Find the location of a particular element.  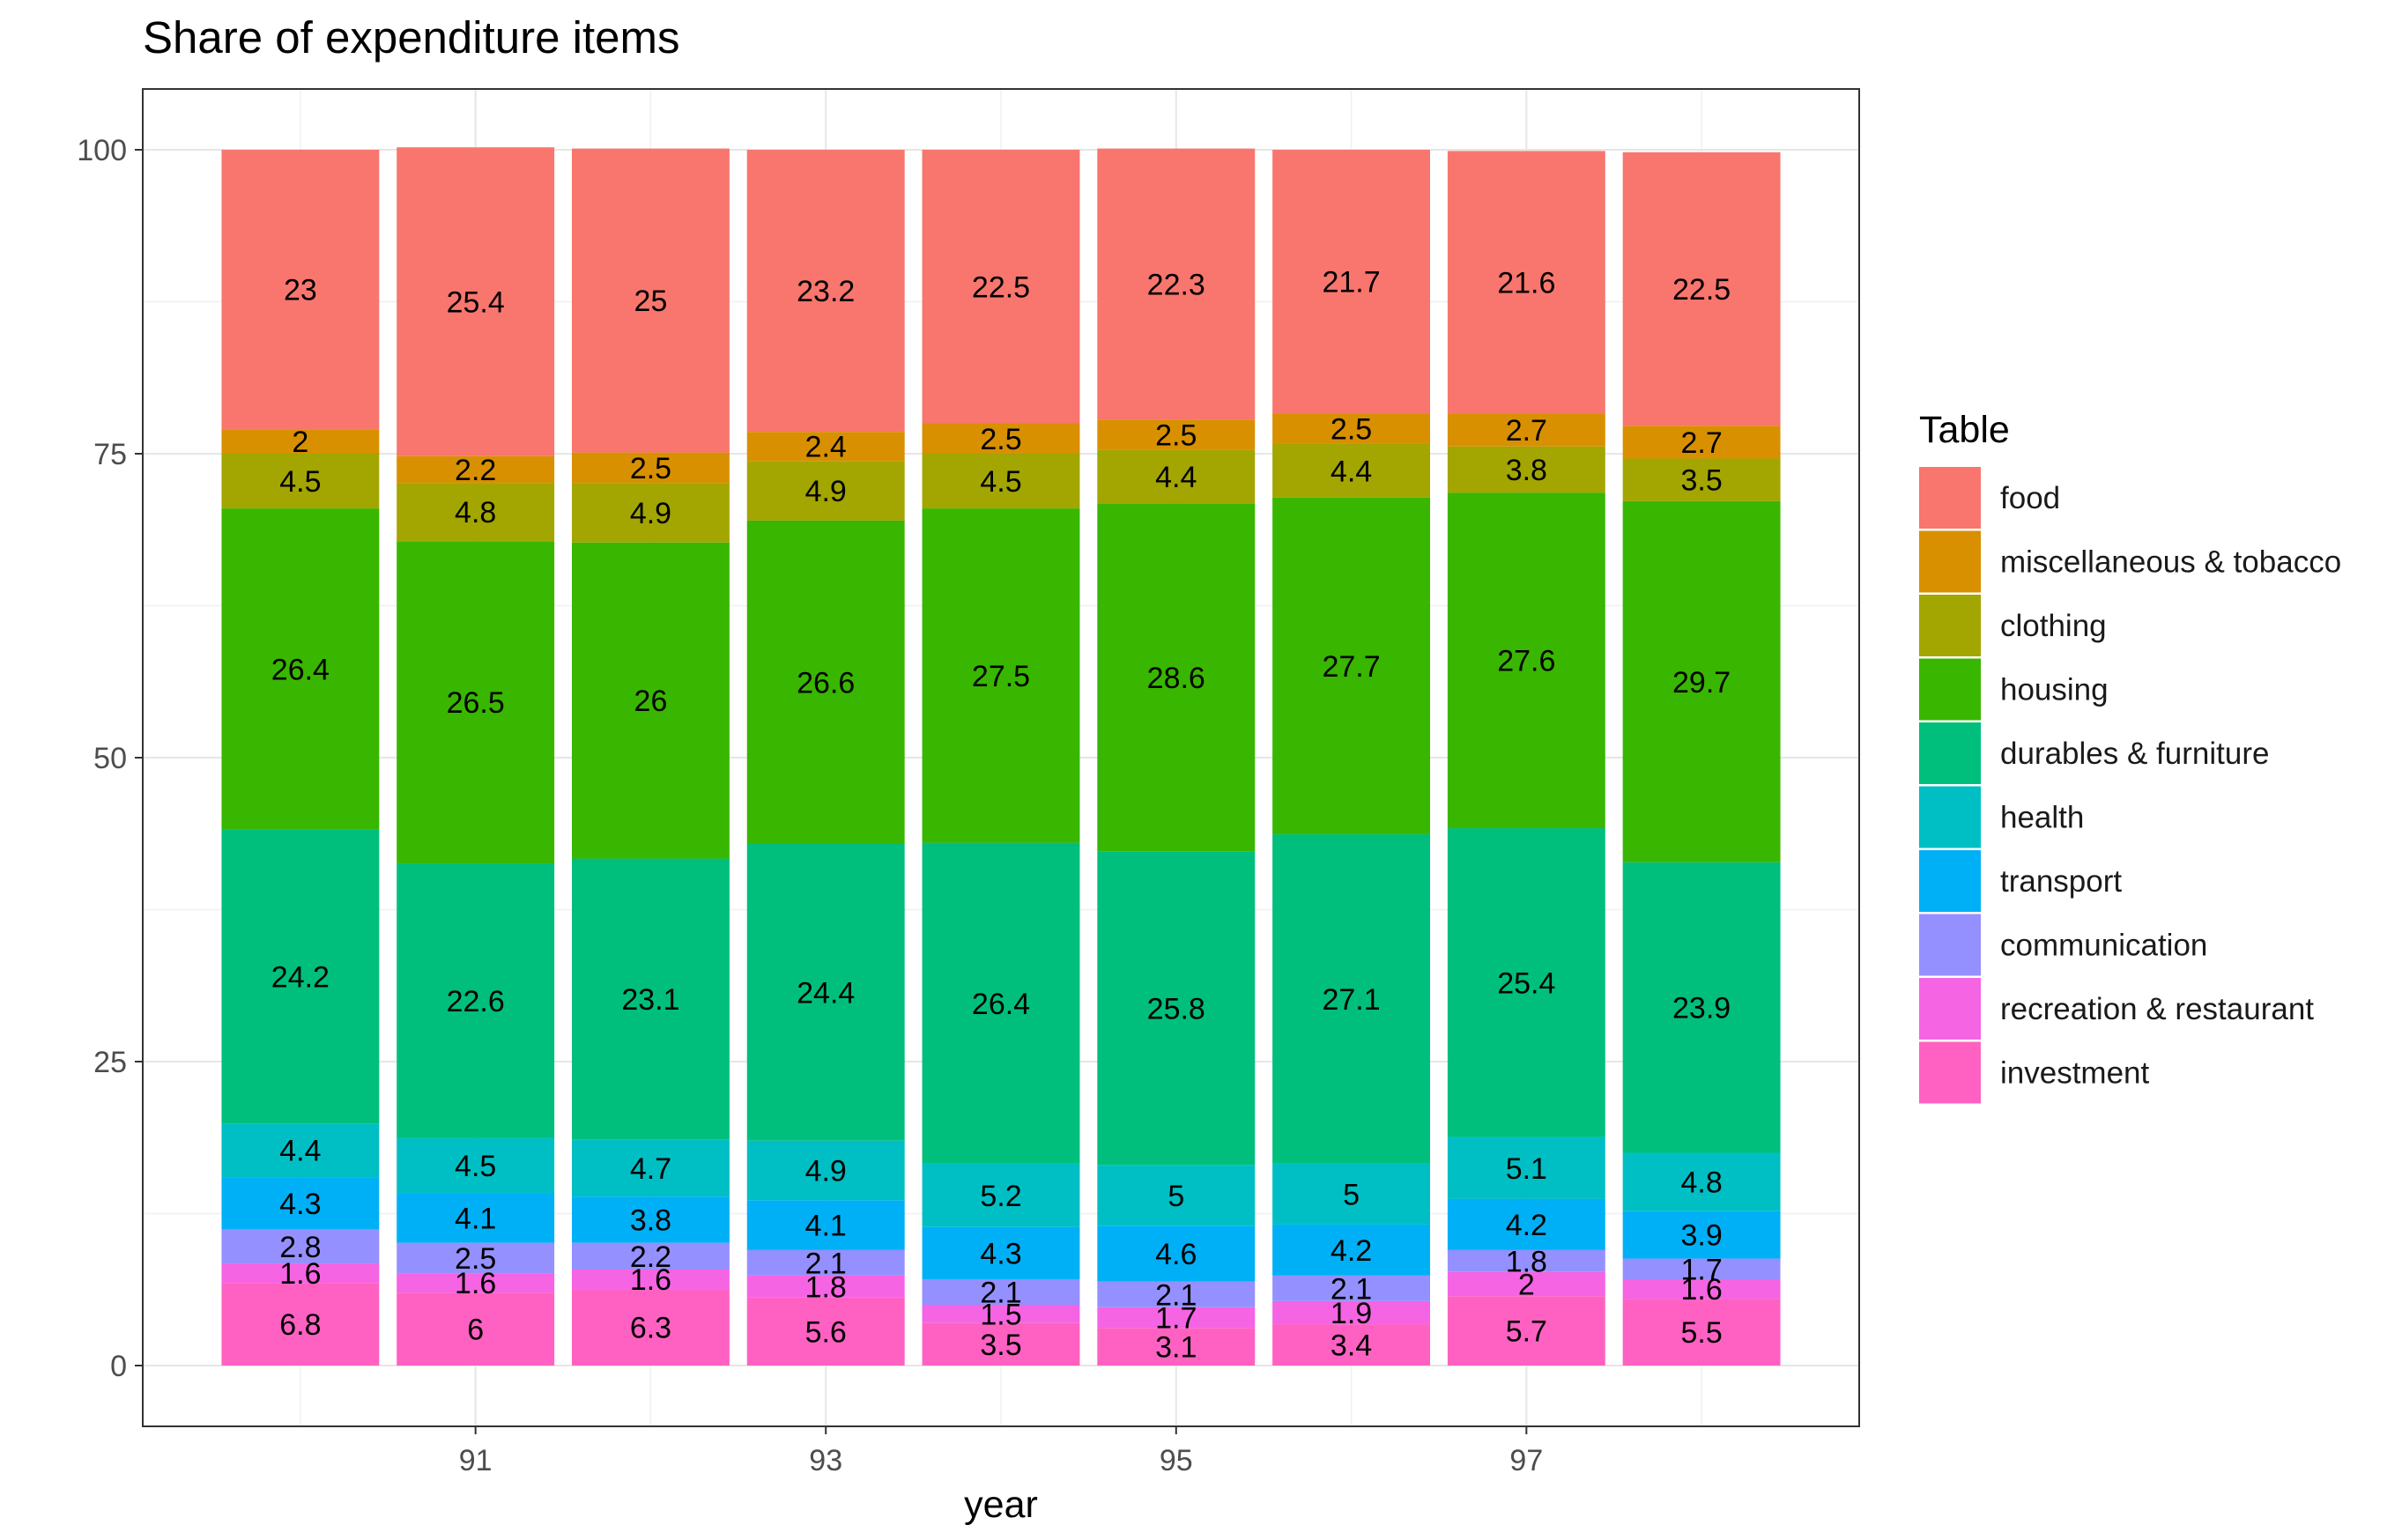

data-label: 21.7 is located at coordinates (1351, 283).